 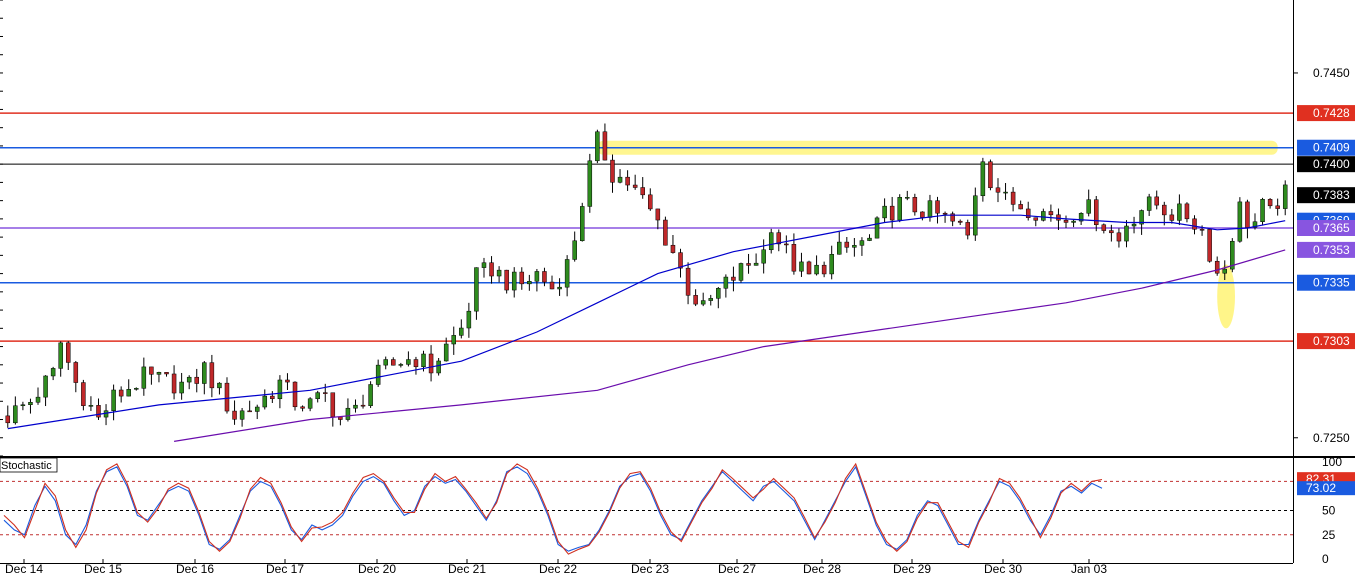 I want to click on svg-text: 0.7303, so click(x=1331, y=341).